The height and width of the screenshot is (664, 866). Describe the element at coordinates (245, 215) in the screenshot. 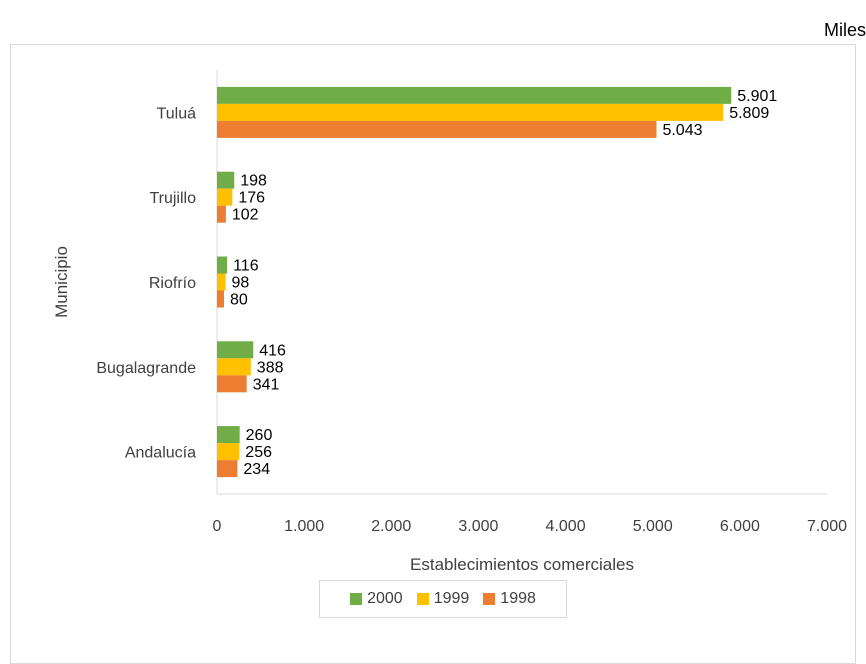

I see `data-label-1998: 102` at that location.